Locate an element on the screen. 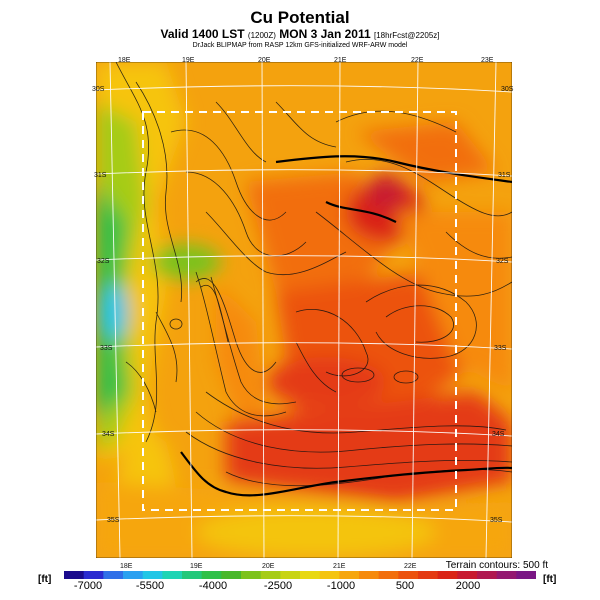  utc-time: (1200Z) is located at coordinates (261, 35).